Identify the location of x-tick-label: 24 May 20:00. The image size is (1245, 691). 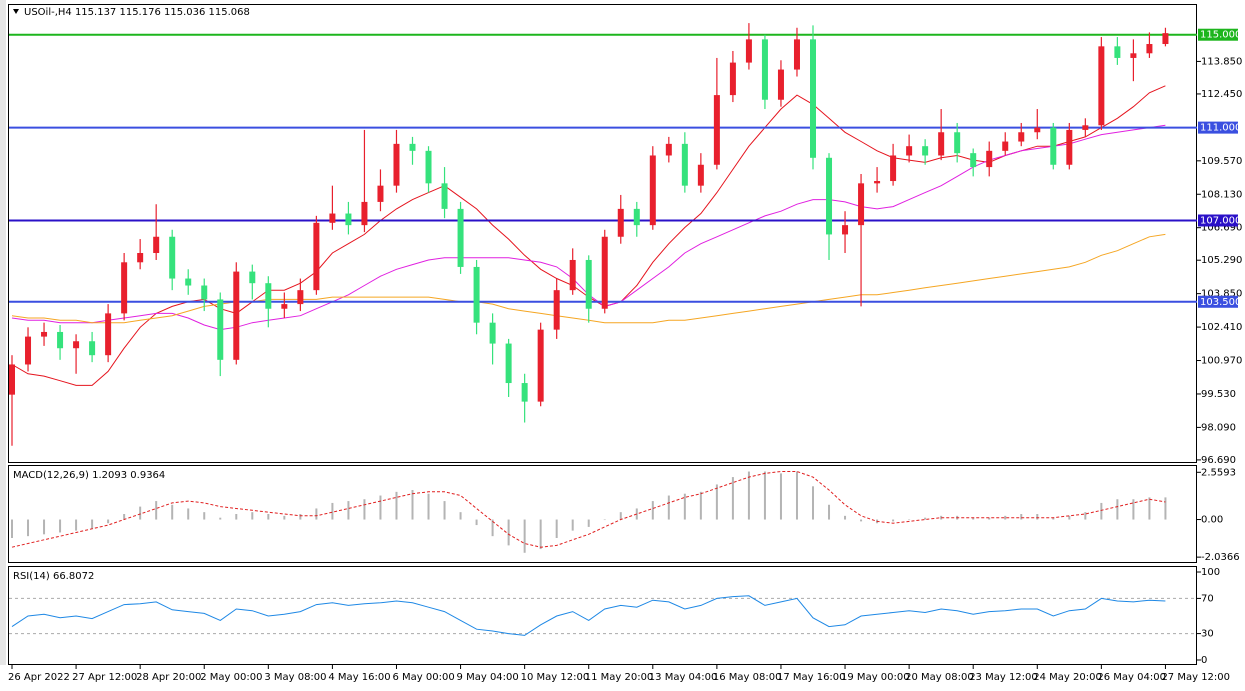
(1067, 677).